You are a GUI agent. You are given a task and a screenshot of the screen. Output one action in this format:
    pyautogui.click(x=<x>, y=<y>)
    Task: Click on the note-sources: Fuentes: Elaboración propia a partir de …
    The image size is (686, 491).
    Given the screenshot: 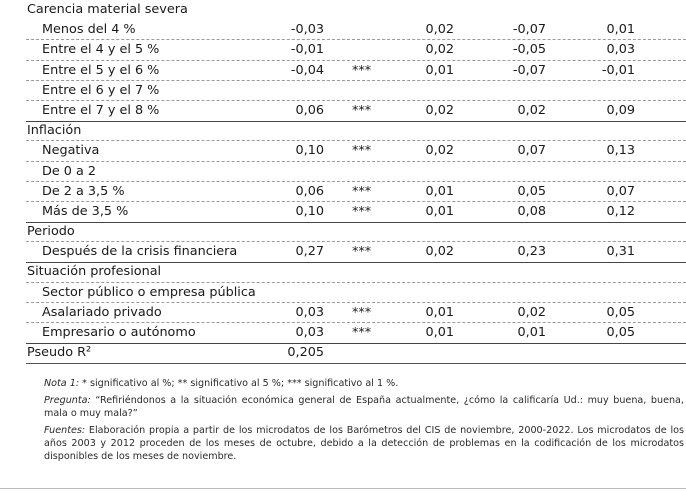 What is the action you would take?
    pyautogui.click(x=364, y=443)
    